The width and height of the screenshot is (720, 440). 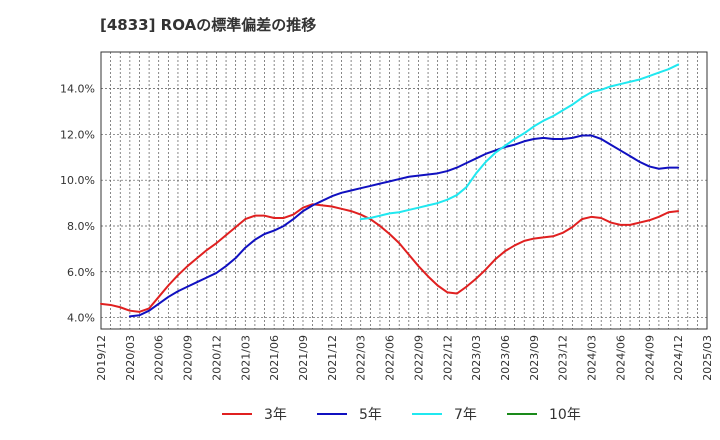 What do you see at coordinates (77, 204) in the screenshot?
I see `y-axis-ticks: 4.0% 6.0% 8.0% 10.0% 12.0% 14.0%` at bounding box center [77, 204].